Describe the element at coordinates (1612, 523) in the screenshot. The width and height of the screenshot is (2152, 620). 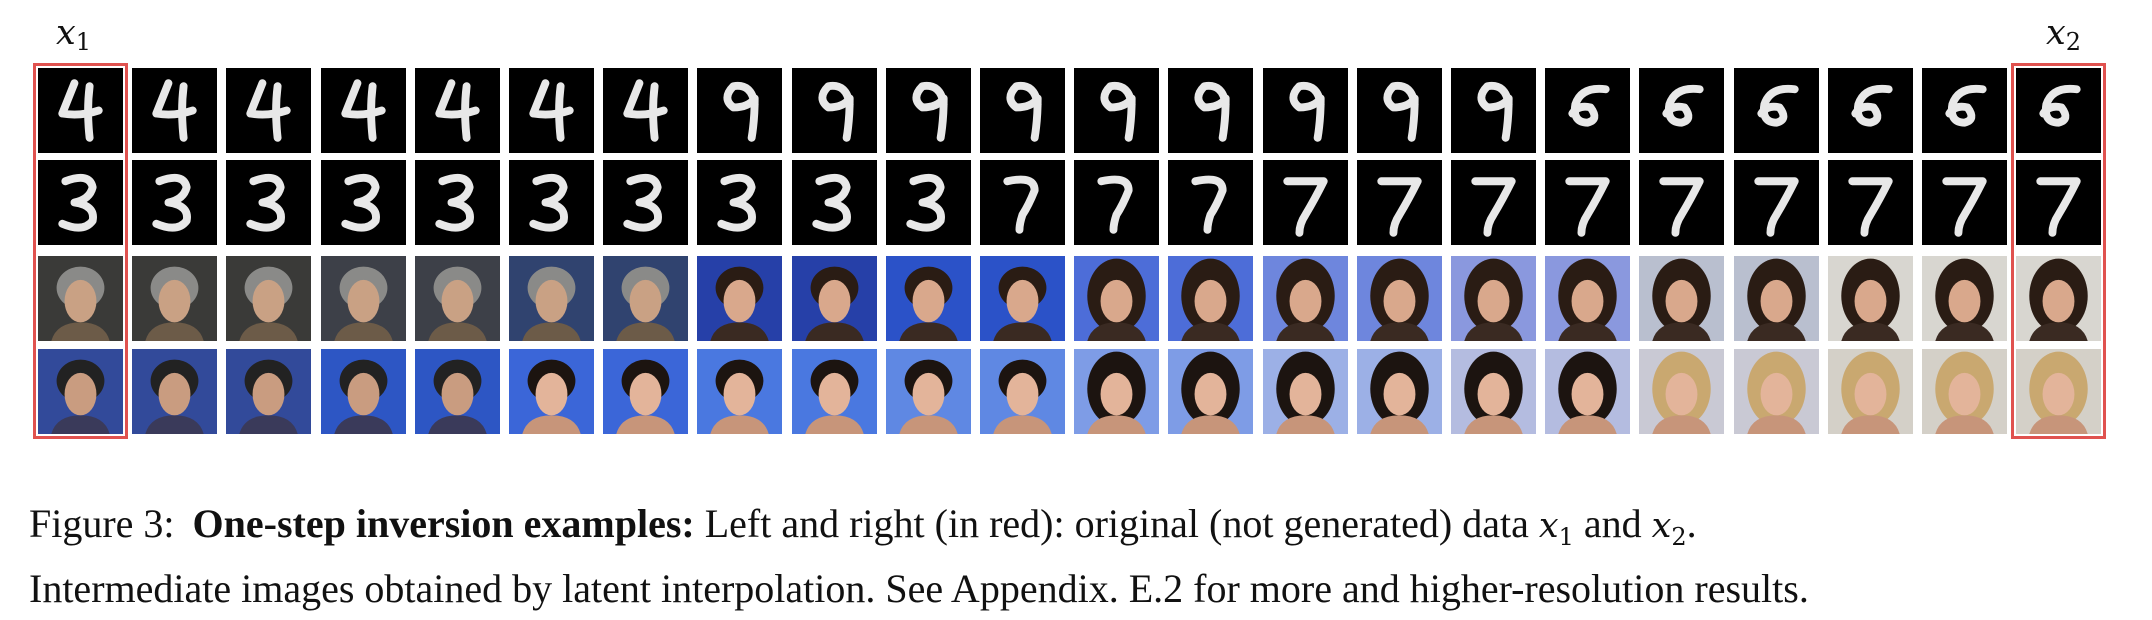
I see `caption-and: and` at that location.